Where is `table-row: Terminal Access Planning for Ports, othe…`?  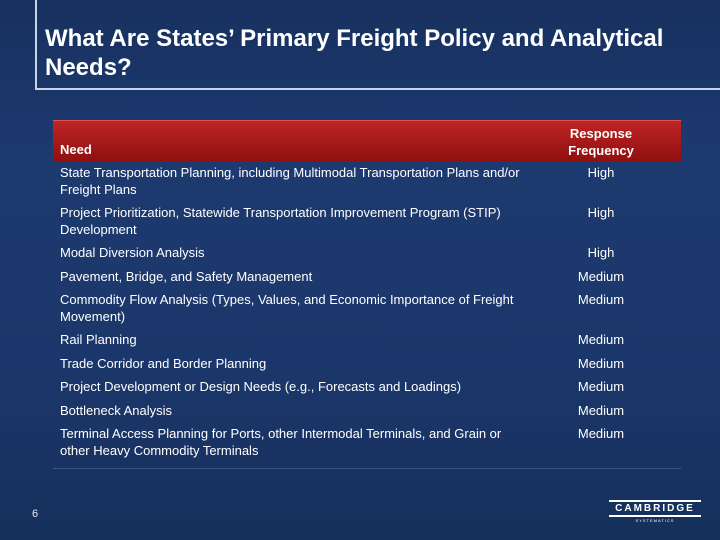 table-row: Terminal Access Planning for Ports, othe… is located at coordinates (367, 442).